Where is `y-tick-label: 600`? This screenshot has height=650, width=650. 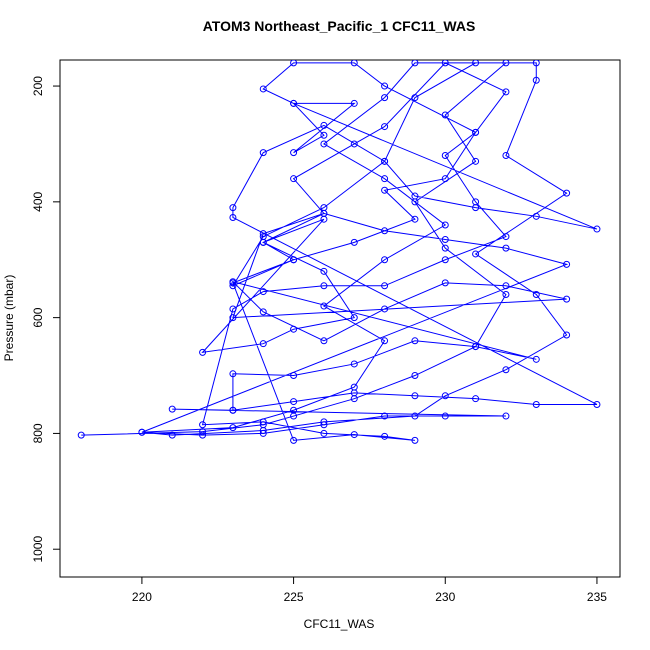
y-tick-label: 600 is located at coordinates (38, 317).